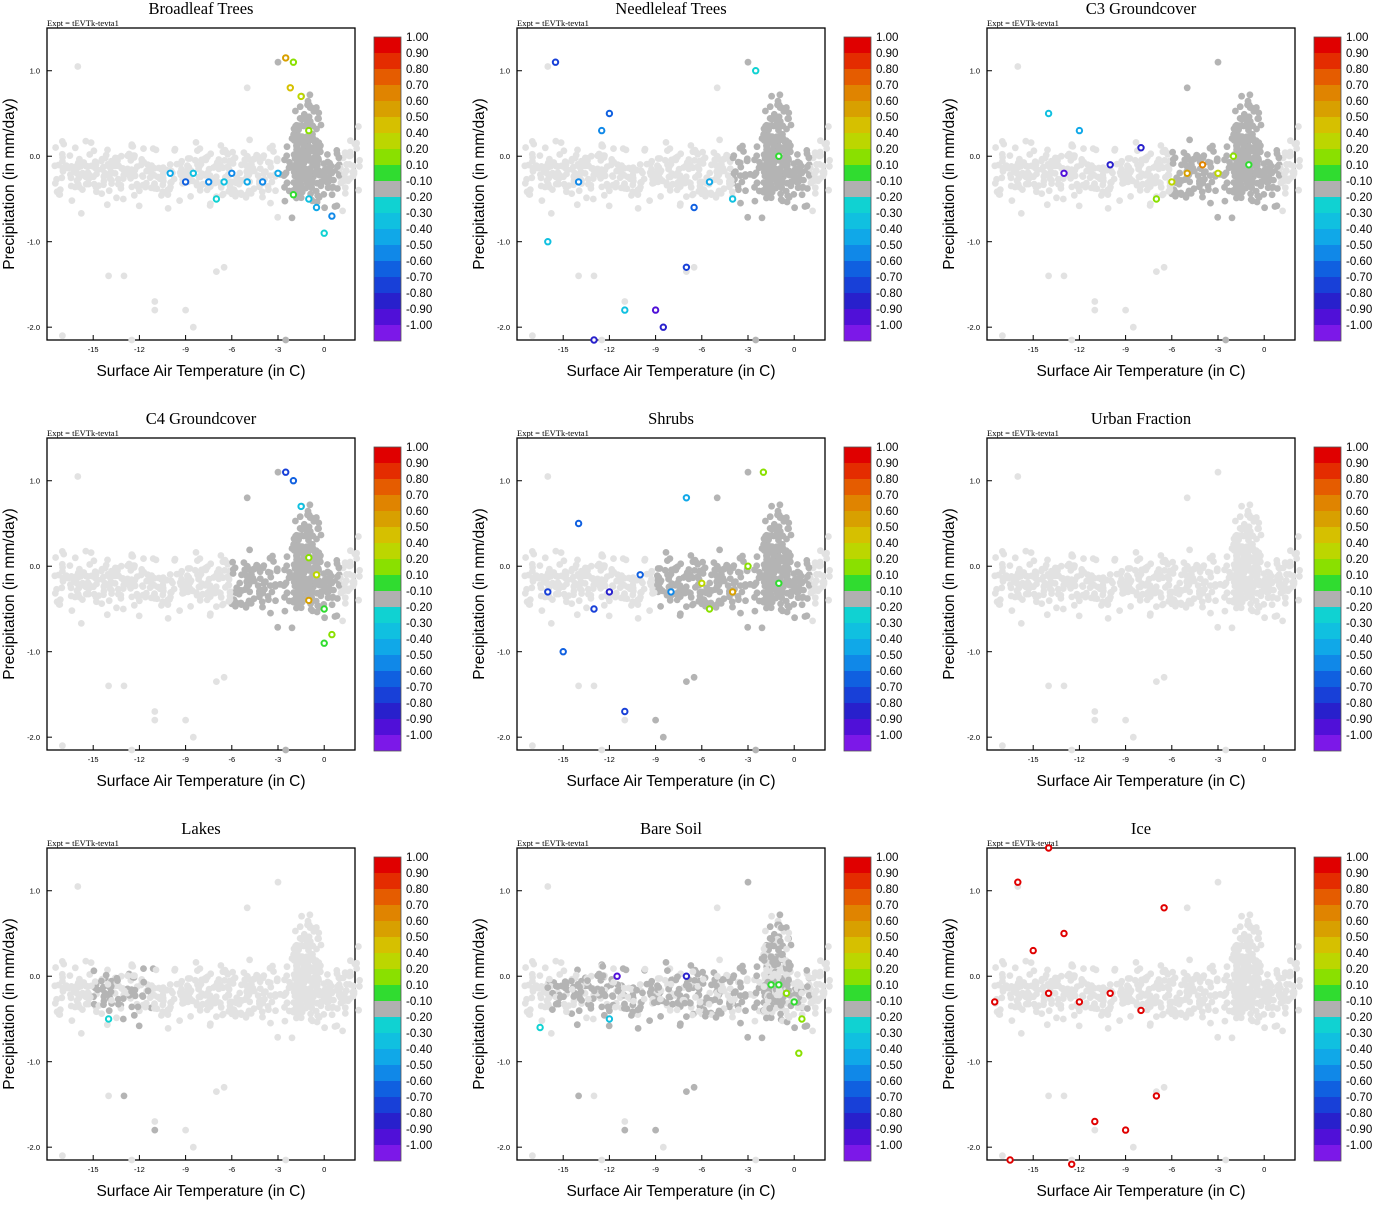  I want to click on y-axis-label: Precipitation (in mm/day), so click(479, 593).